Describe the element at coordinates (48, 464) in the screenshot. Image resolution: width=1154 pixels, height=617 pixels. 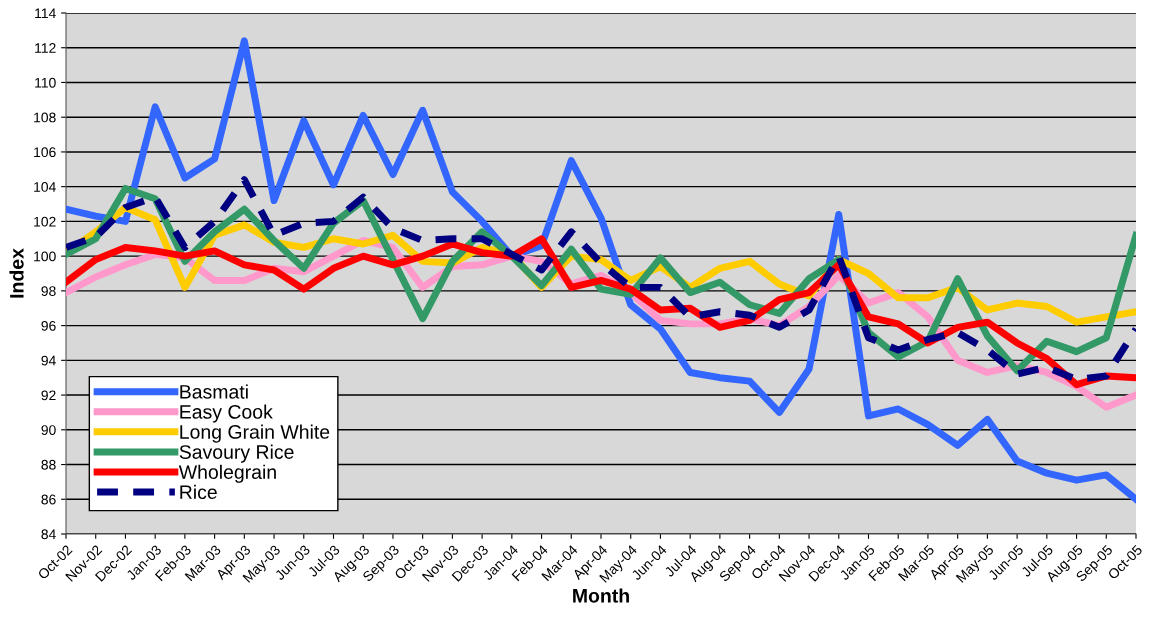
I see `y-tick-label: 88` at that location.